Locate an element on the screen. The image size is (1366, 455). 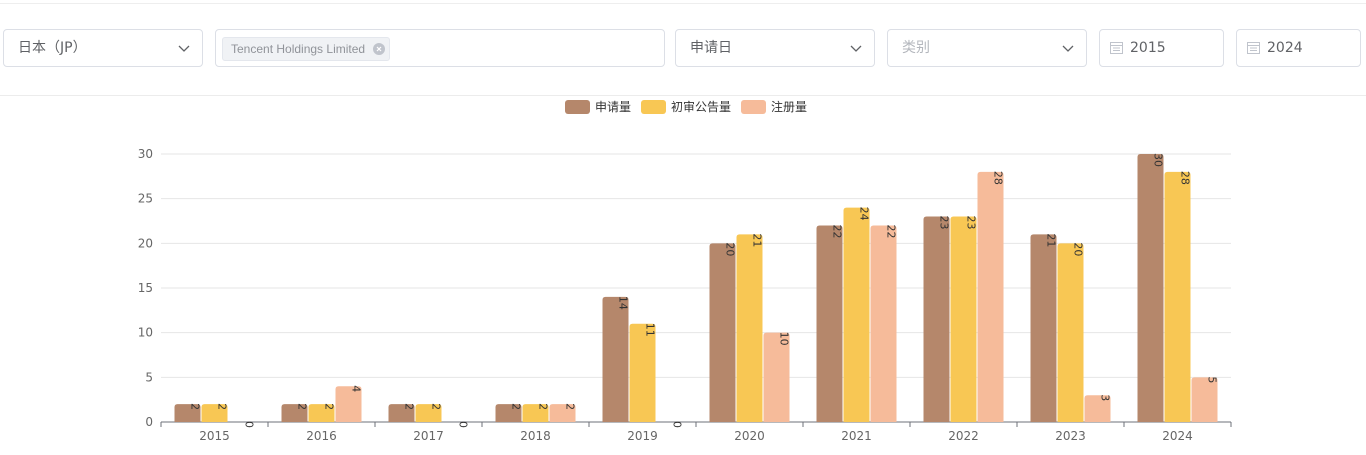
applicant-tag-label: Tencent Holdings Limited is located at coordinates (298, 49).